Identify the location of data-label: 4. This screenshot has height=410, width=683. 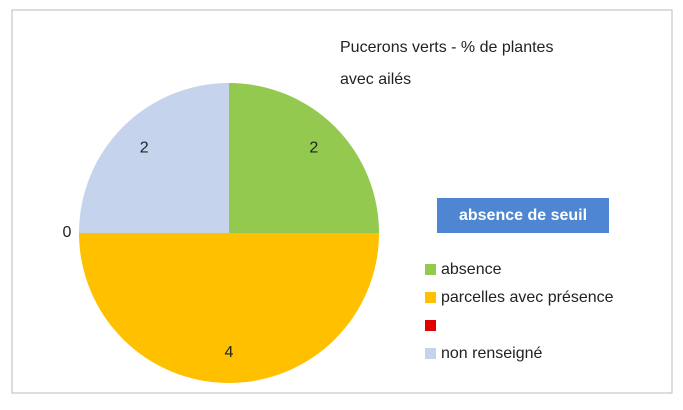
(229, 352).